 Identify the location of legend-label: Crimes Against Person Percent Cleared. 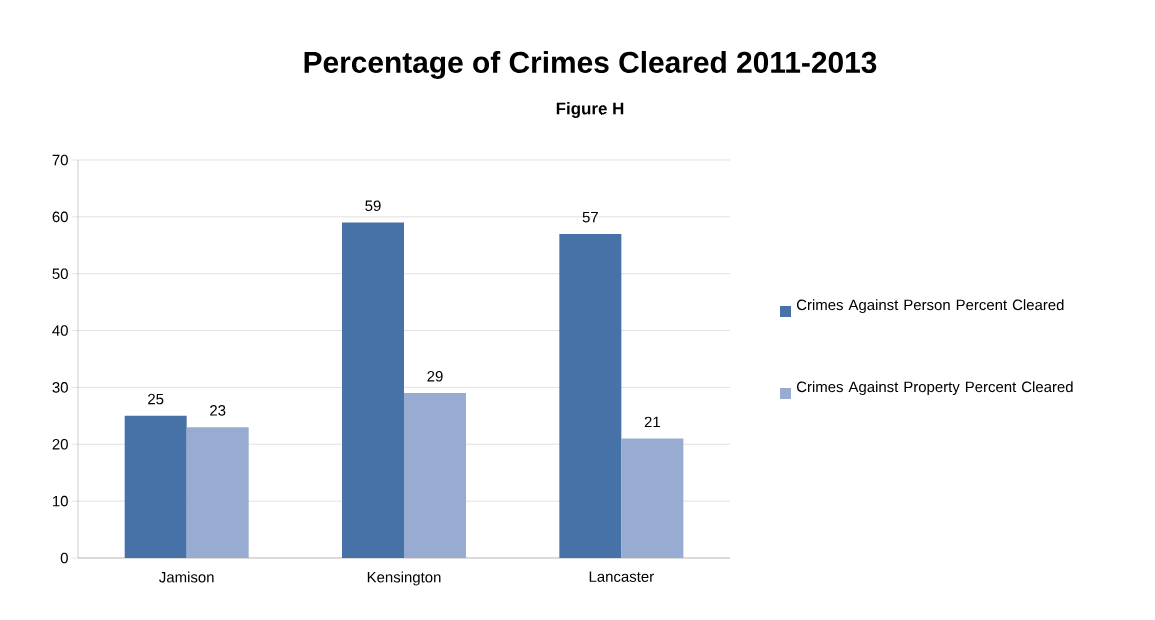
(930, 306).